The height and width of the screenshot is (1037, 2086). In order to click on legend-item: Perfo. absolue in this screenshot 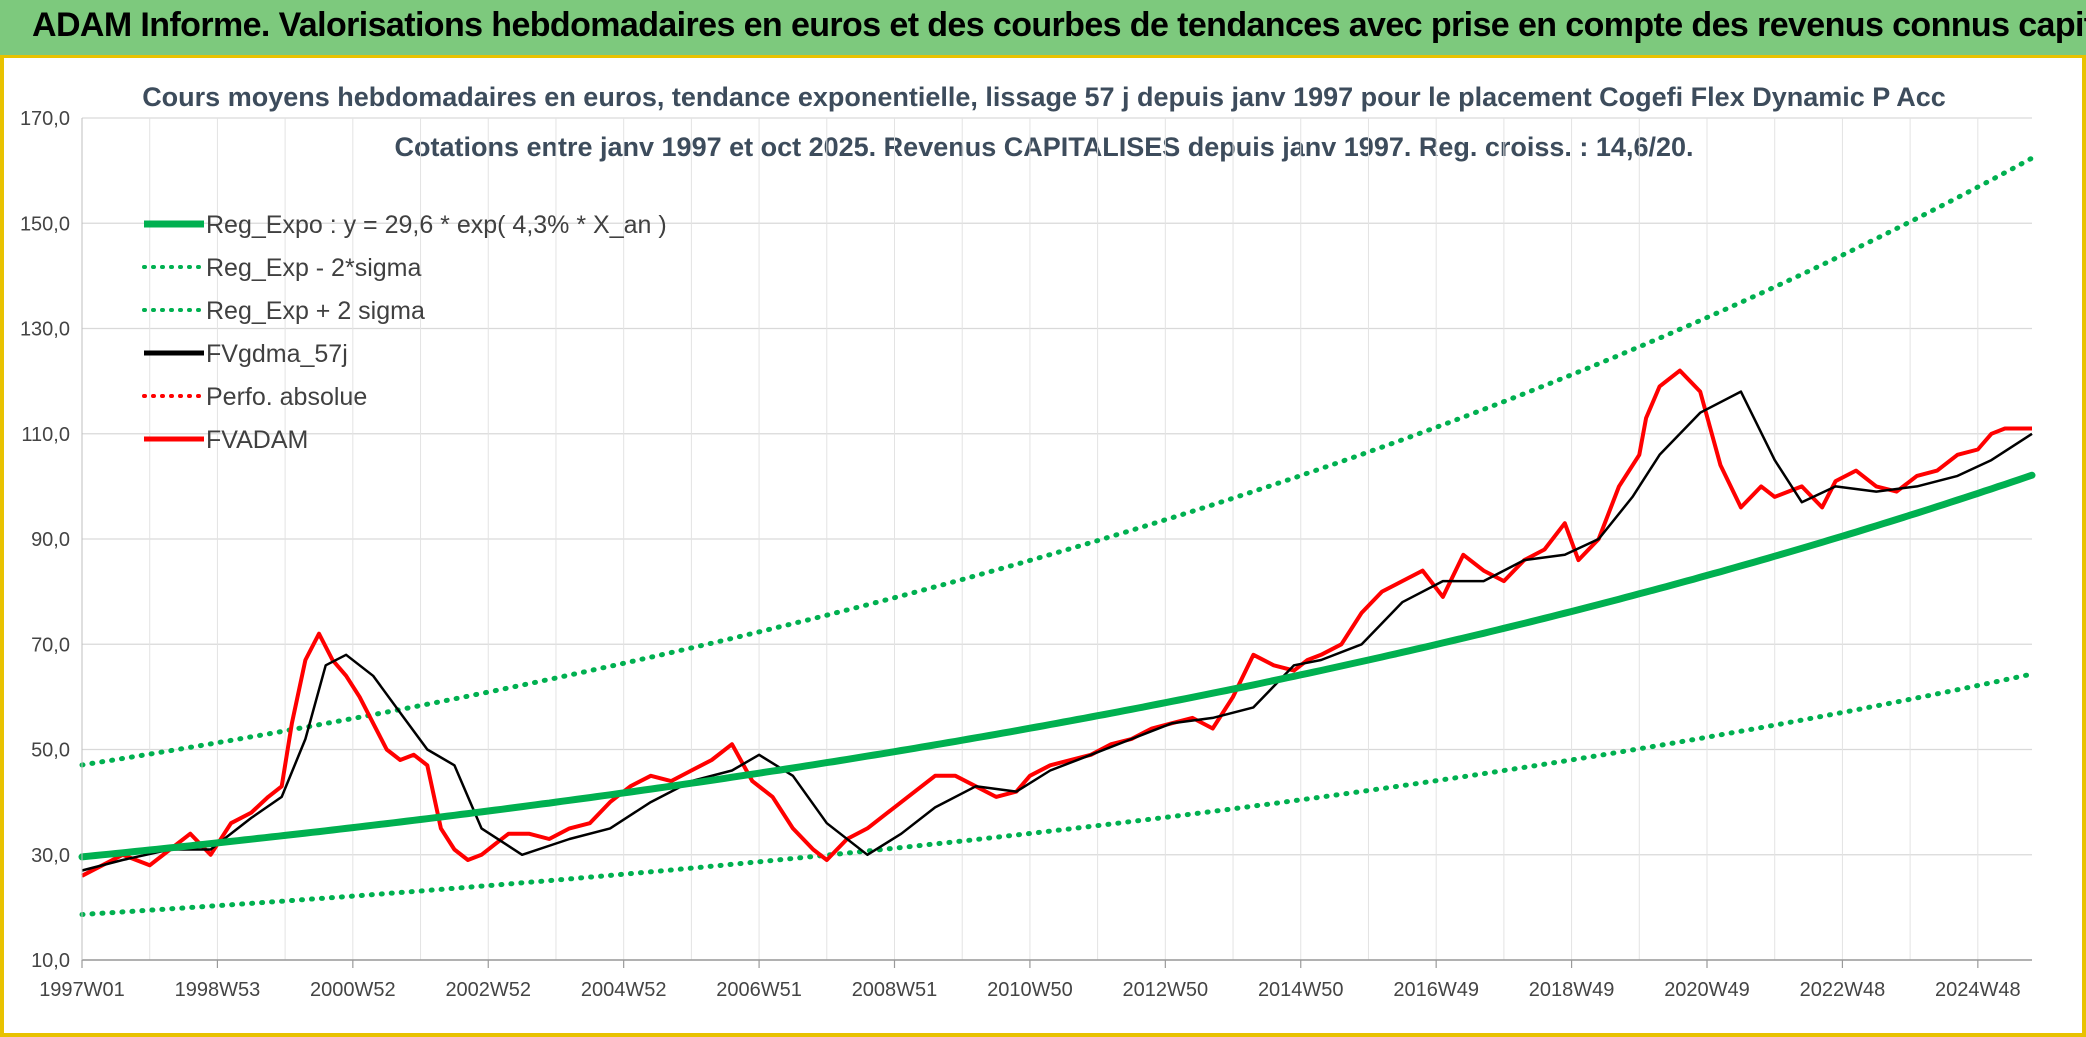, I will do `click(254, 397)`.